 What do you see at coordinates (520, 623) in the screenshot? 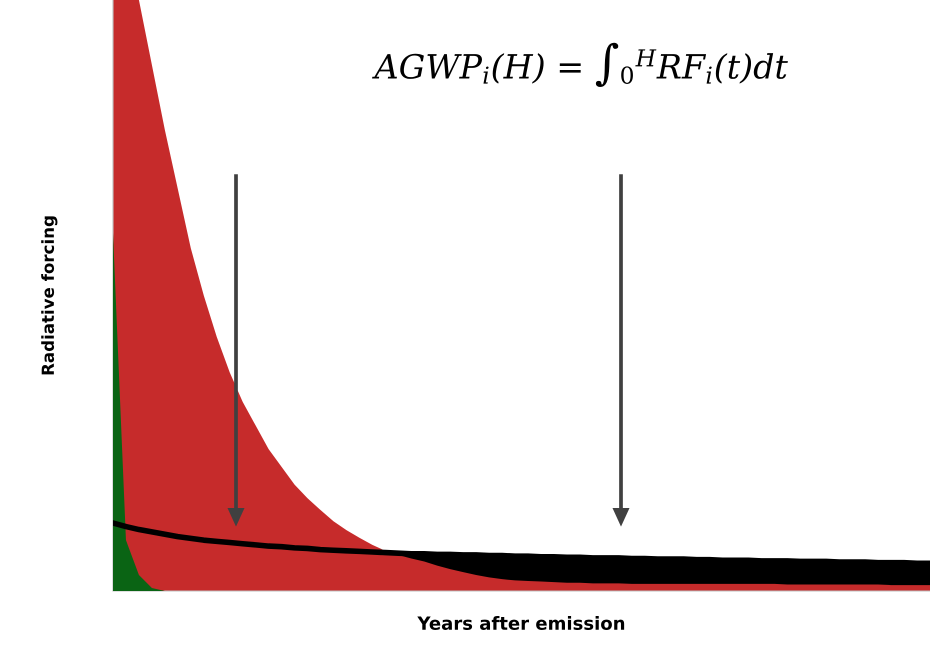
I see `x-axis-title: Years after emission` at bounding box center [520, 623].